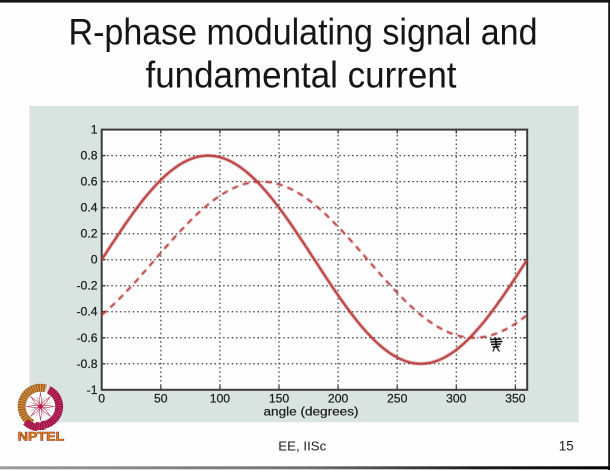 The width and height of the screenshot is (610, 470). What do you see at coordinates (41, 437) in the screenshot?
I see `svg-text: NPTEL` at bounding box center [41, 437].